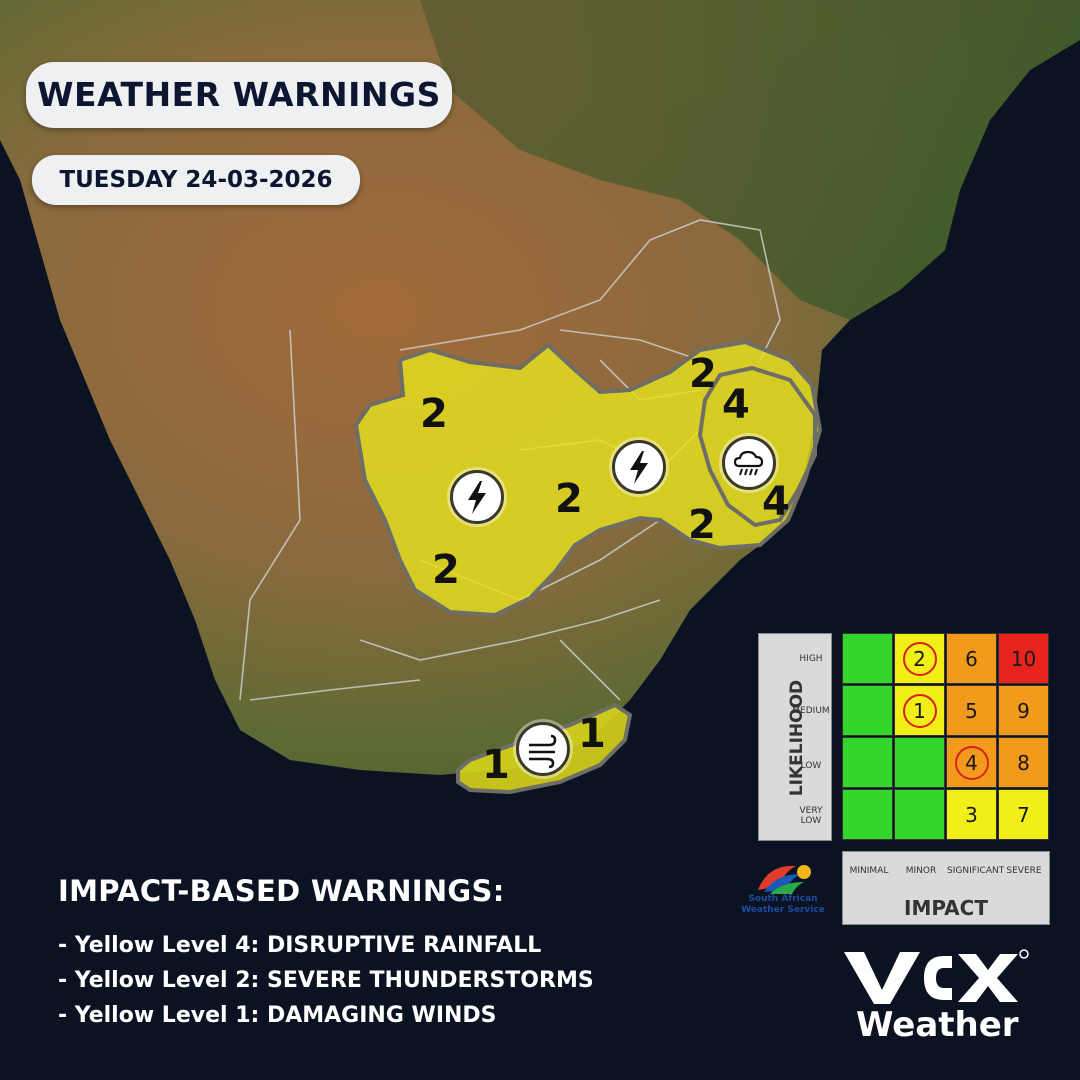  I want to click on likelihood-level: MEDIUM, so click(811, 711).